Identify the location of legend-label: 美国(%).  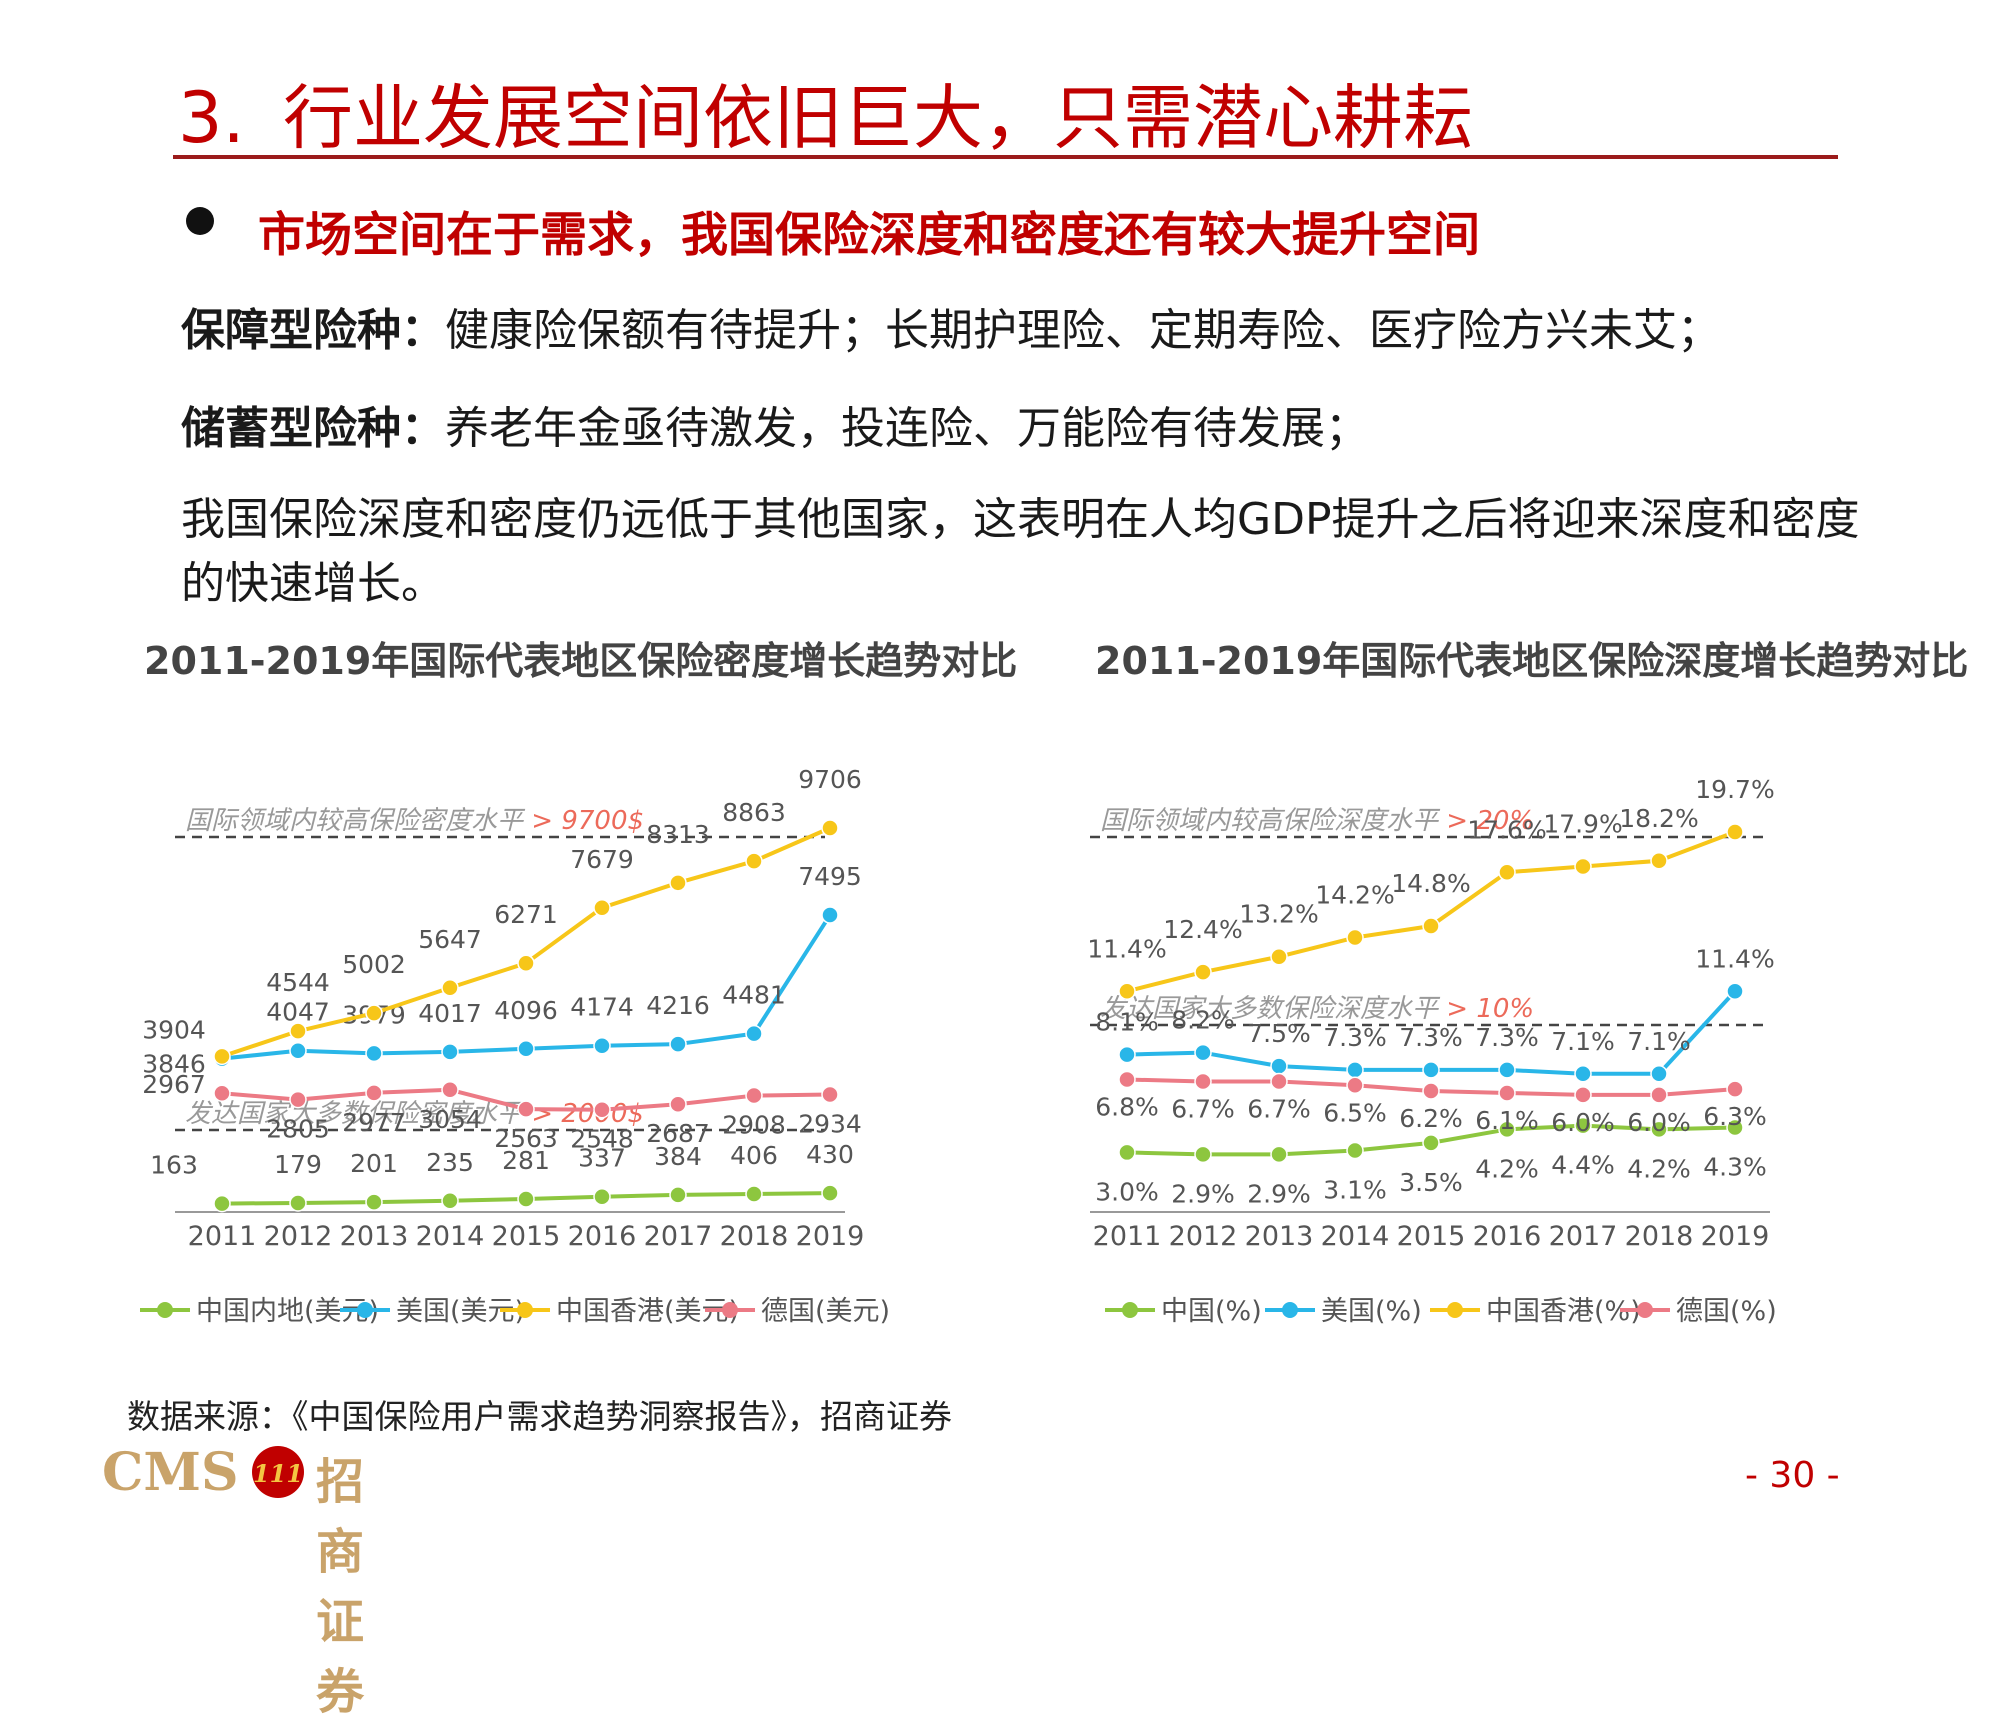
(1371, 1311).